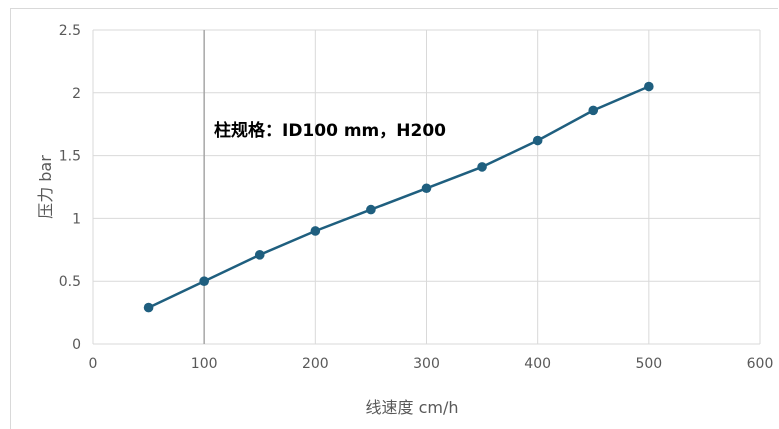 This screenshot has height=429, width=779. What do you see at coordinates (70, 157) in the screenshot?
I see `y-tick-label: 1.5` at bounding box center [70, 157].